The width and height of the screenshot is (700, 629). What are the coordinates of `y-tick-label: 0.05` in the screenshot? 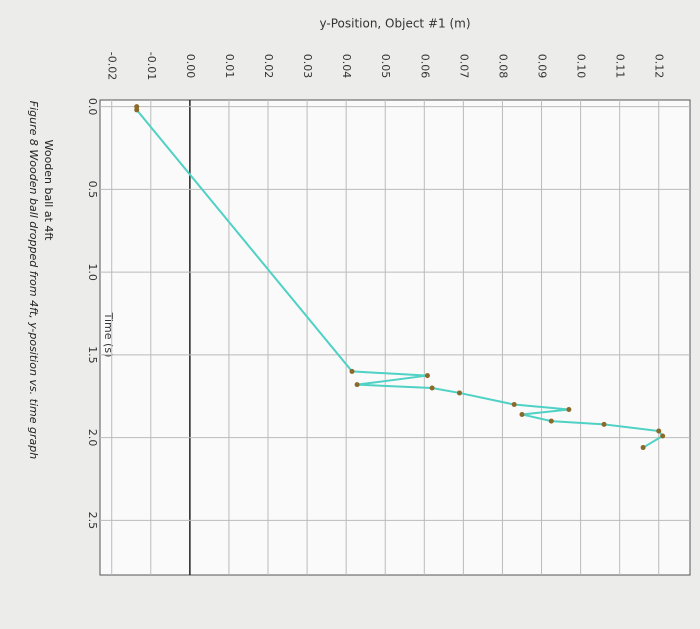 It's located at (385, 66).